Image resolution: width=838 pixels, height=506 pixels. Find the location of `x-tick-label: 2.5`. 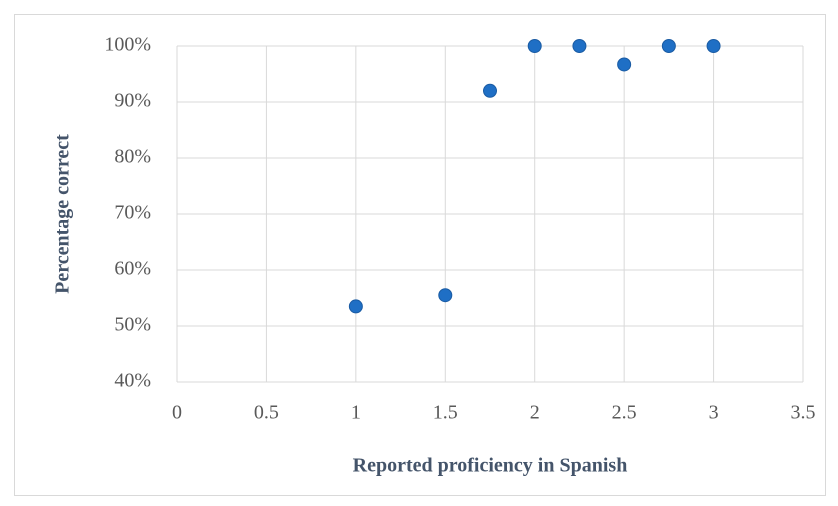

x-tick-label: 2.5 is located at coordinates (624, 413).